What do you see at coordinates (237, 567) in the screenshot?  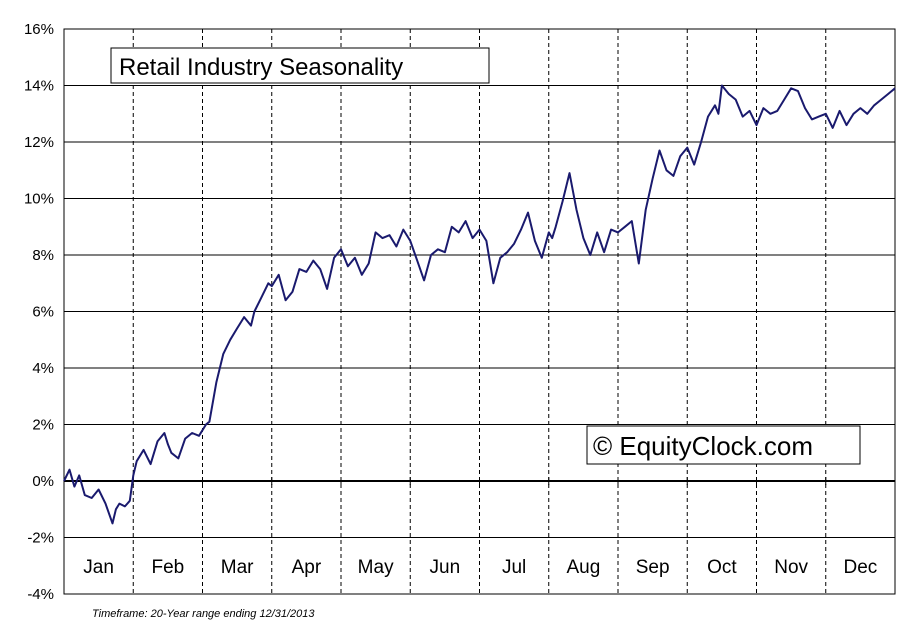 I see `month-label: Mar` at bounding box center [237, 567].